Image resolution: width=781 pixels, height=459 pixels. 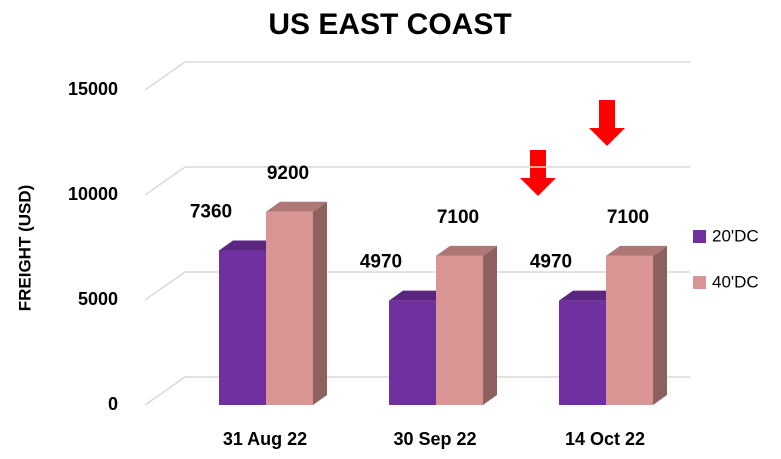 What do you see at coordinates (434, 439) in the screenshot?
I see `x-tick-label: 30 Sep 22` at bounding box center [434, 439].